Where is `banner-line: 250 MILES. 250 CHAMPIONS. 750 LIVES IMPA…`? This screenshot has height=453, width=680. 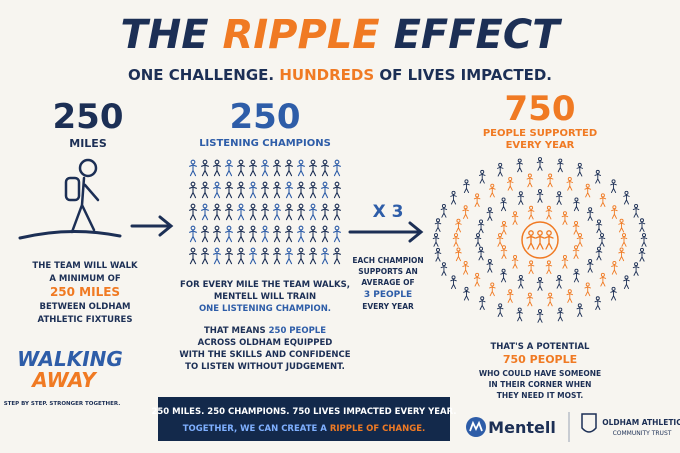
banner-line: 250 MILES. 250 CHAMPIONS. 750 LIVES IMPA… is located at coordinates (303, 412).